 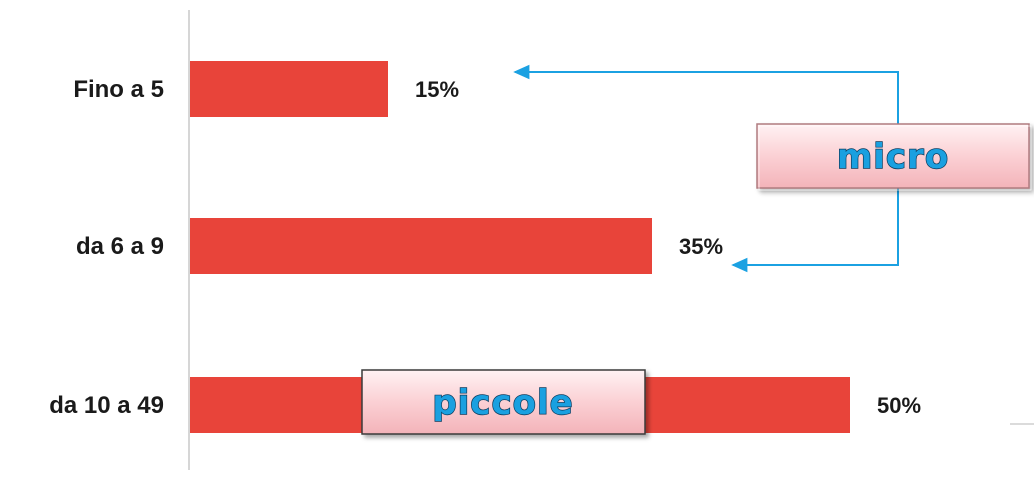 I want to click on value-label-1: 15%, so click(x=437, y=89).